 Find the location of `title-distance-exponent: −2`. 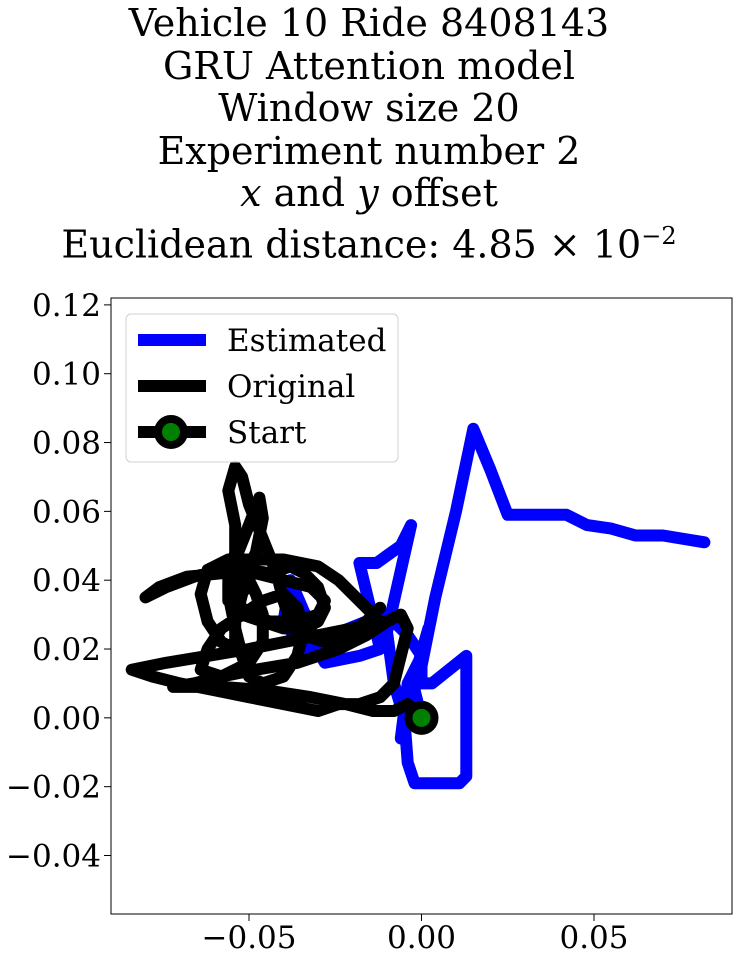

title-distance-exponent: −2 is located at coordinates (659, 235).